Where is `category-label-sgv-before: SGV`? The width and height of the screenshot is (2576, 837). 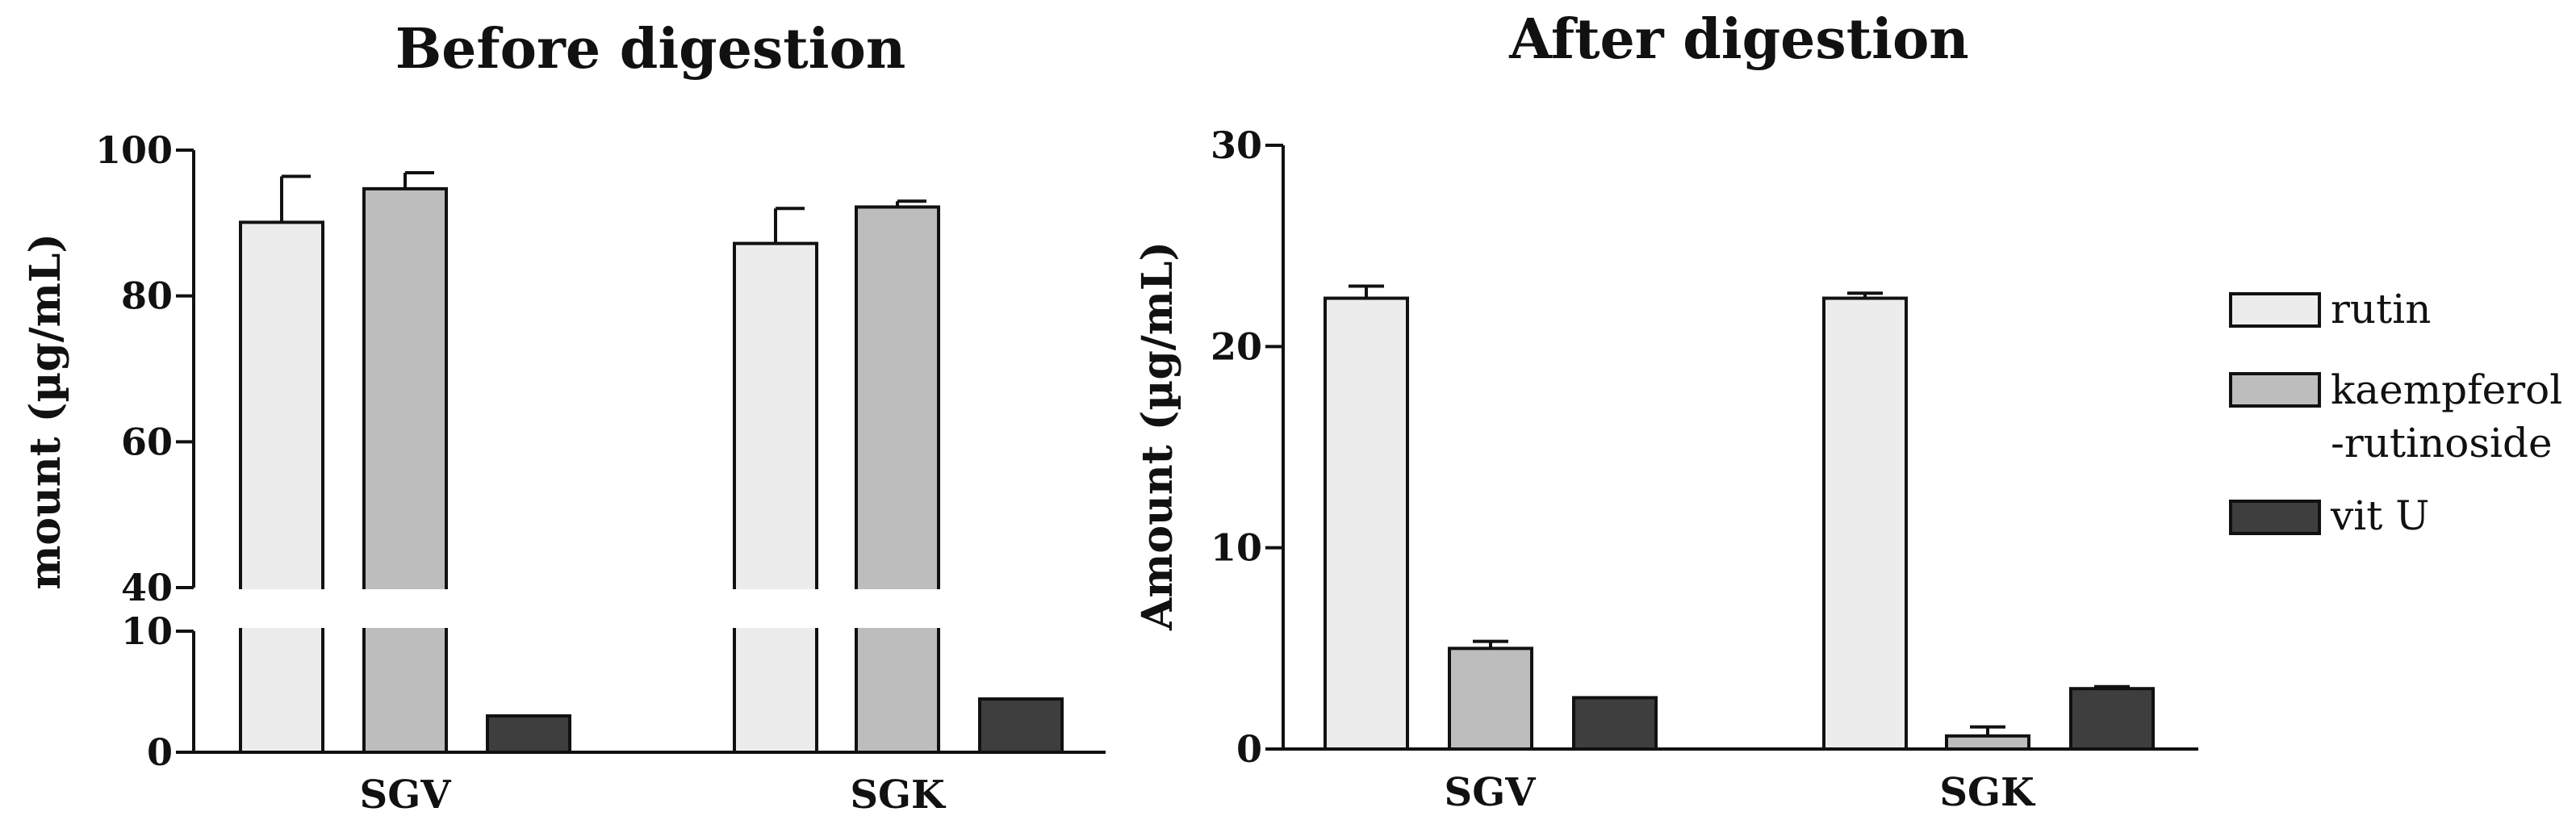
category-label-sgv-before: SGV is located at coordinates (406, 795).